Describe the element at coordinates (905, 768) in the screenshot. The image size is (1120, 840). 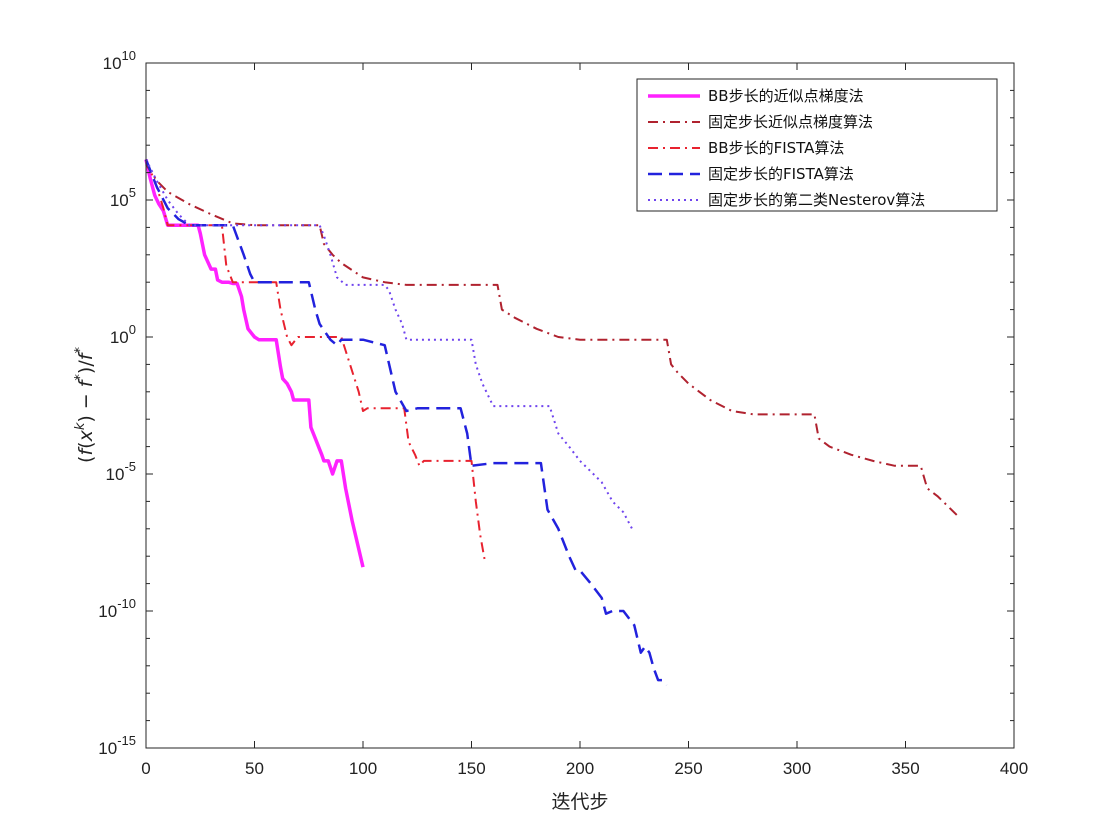
I see `x-tick-label: 350` at that location.